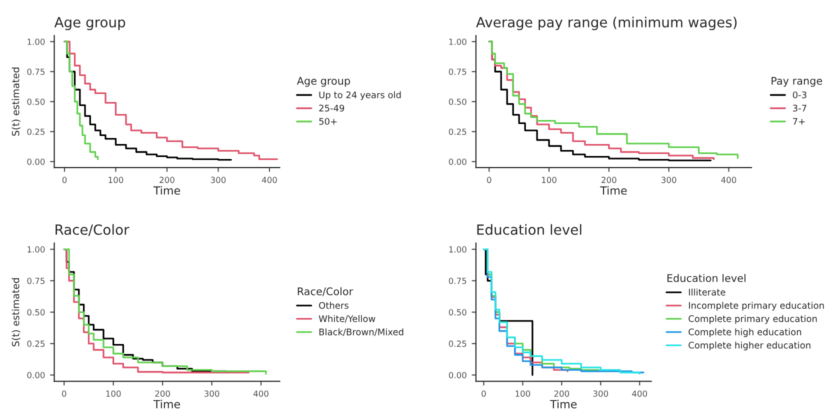 The width and height of the screenshot is (835, 419). Describe the element at coordinates (799, 108) in the screenshot. I see `legend-label: 3-7` at that location.